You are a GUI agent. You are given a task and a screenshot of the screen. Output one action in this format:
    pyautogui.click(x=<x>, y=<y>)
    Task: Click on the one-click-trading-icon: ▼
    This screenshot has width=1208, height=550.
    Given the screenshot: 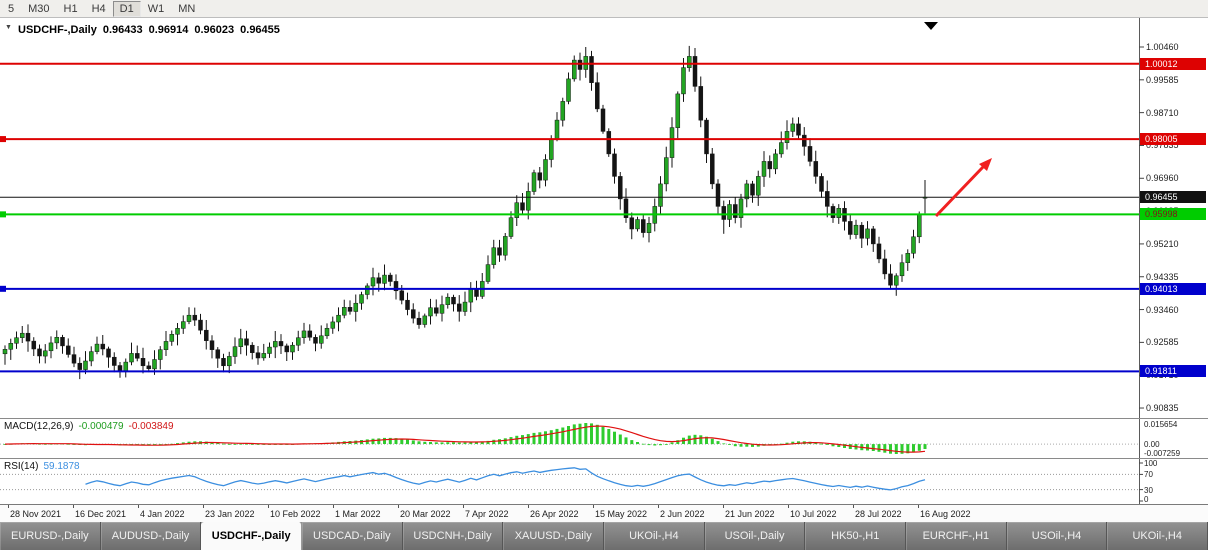 What is the action you would take?
    pyautogui.click(x=8, y=27)
    